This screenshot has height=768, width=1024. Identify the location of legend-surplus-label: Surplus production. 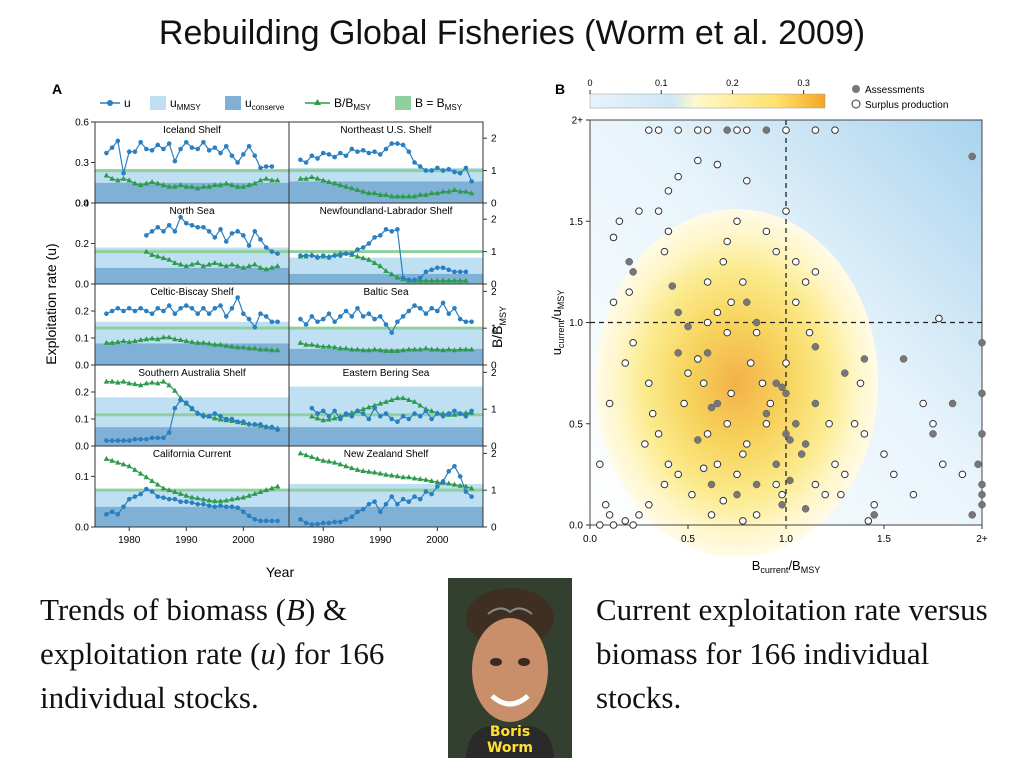
(906, 105).